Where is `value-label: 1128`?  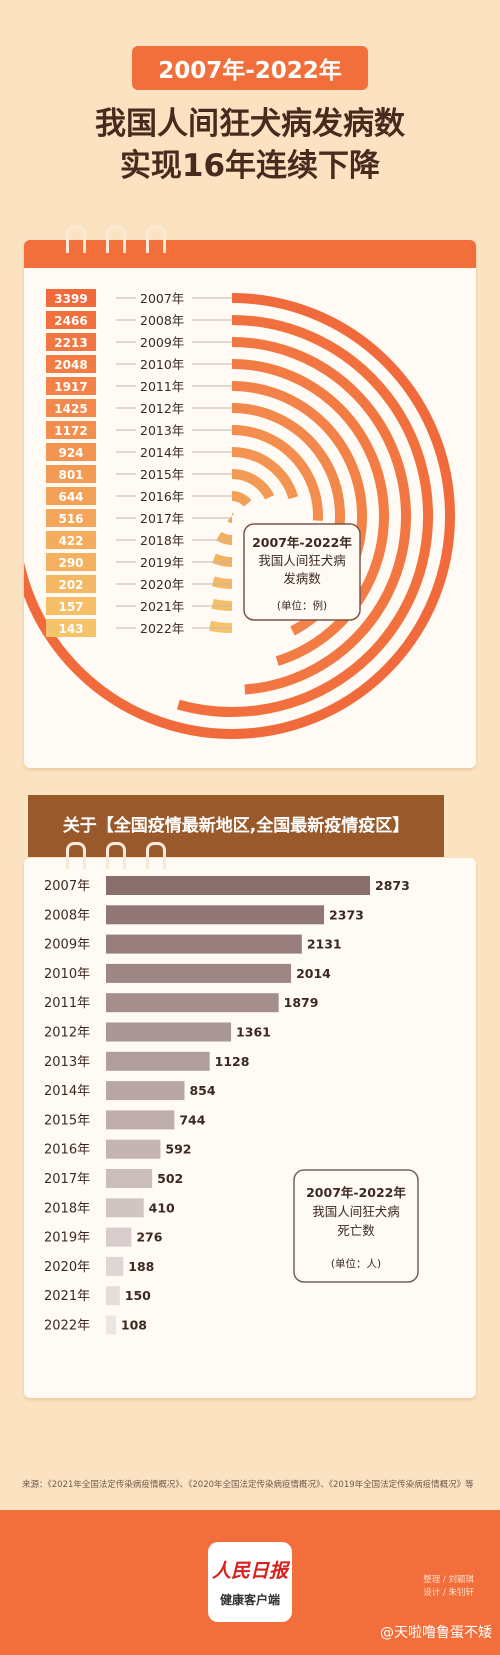 value-label: 1128 is located at coordinates (232, 1061).